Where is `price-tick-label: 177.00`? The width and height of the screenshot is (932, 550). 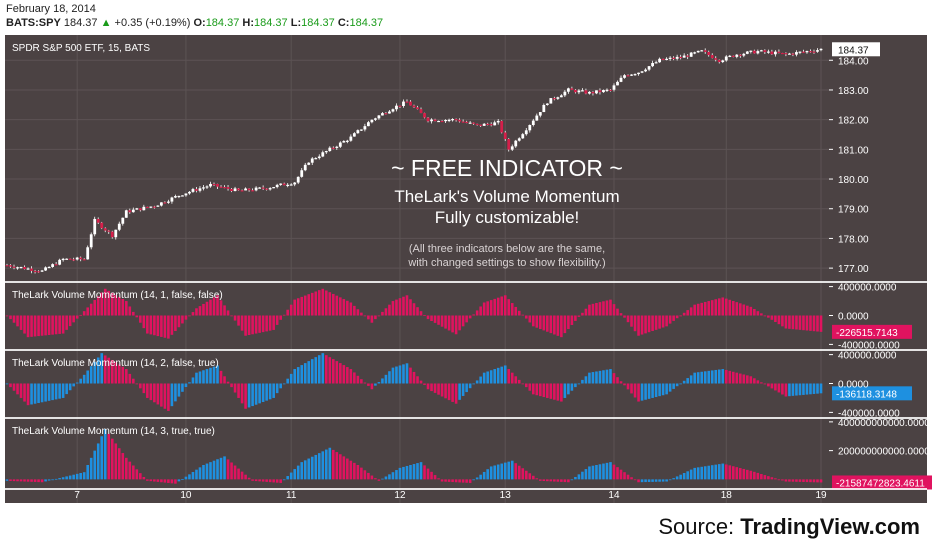
price-tick-label: 177.00 is located at coordinates (853, 269).